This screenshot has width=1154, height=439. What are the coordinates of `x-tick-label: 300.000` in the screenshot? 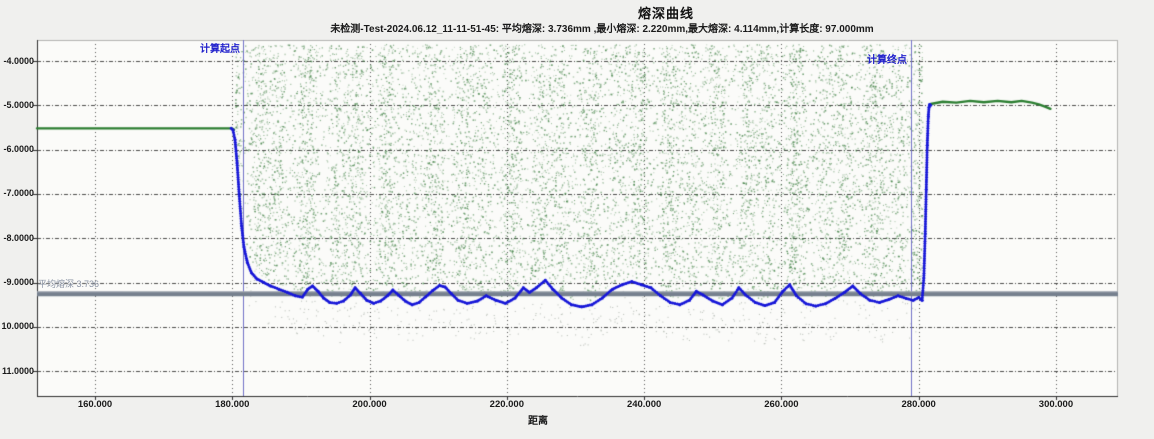 It's located at (1056, 404).